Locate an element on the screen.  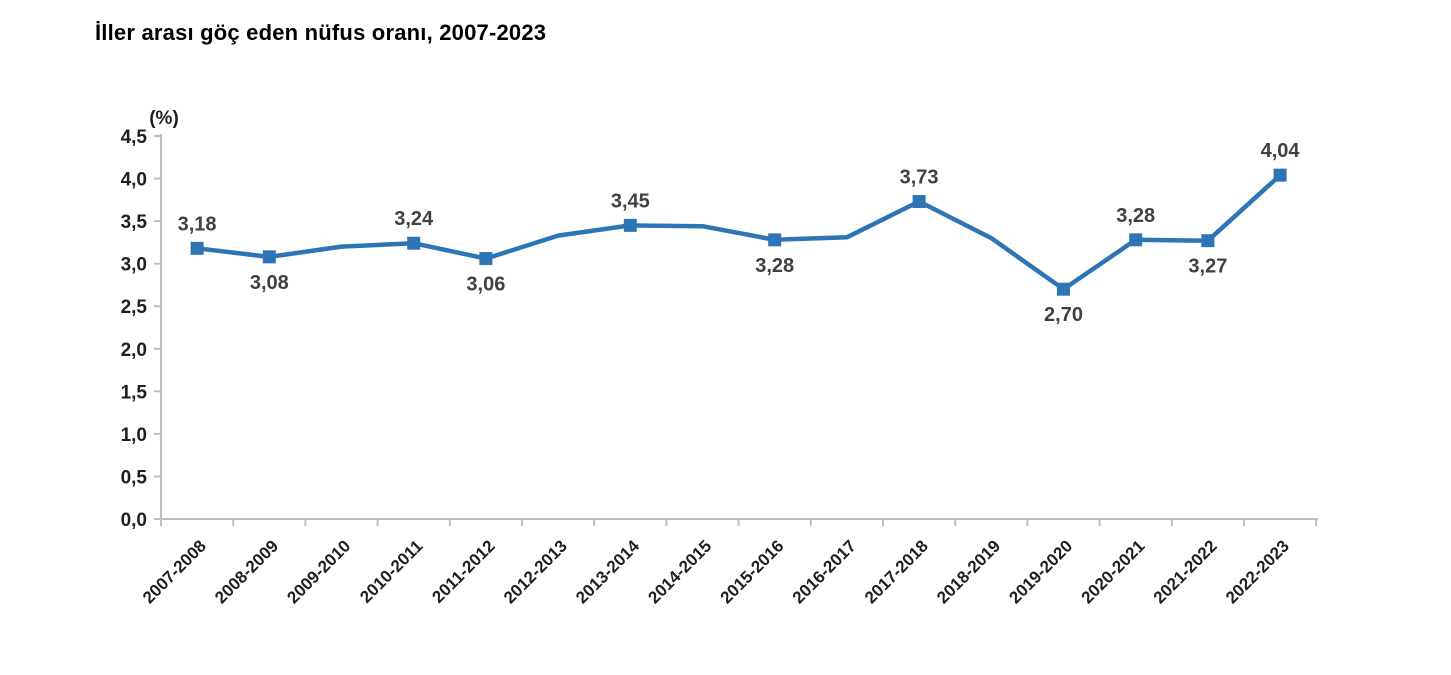
y-axis-tick-label: 4,0 is located at coordinates (134, 180).